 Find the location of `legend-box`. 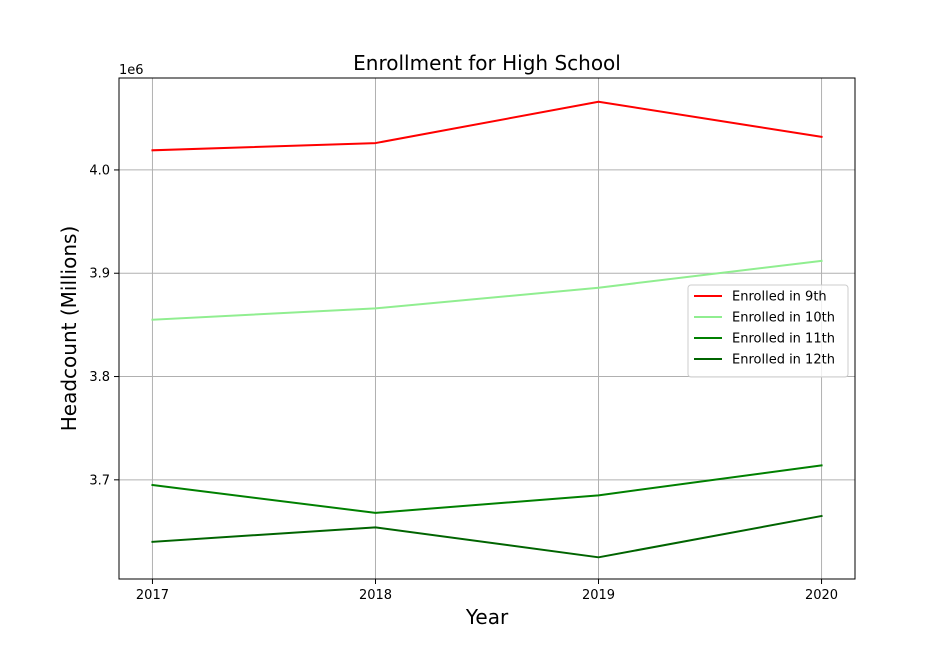

legend-box is located at coordinates (768, 331).